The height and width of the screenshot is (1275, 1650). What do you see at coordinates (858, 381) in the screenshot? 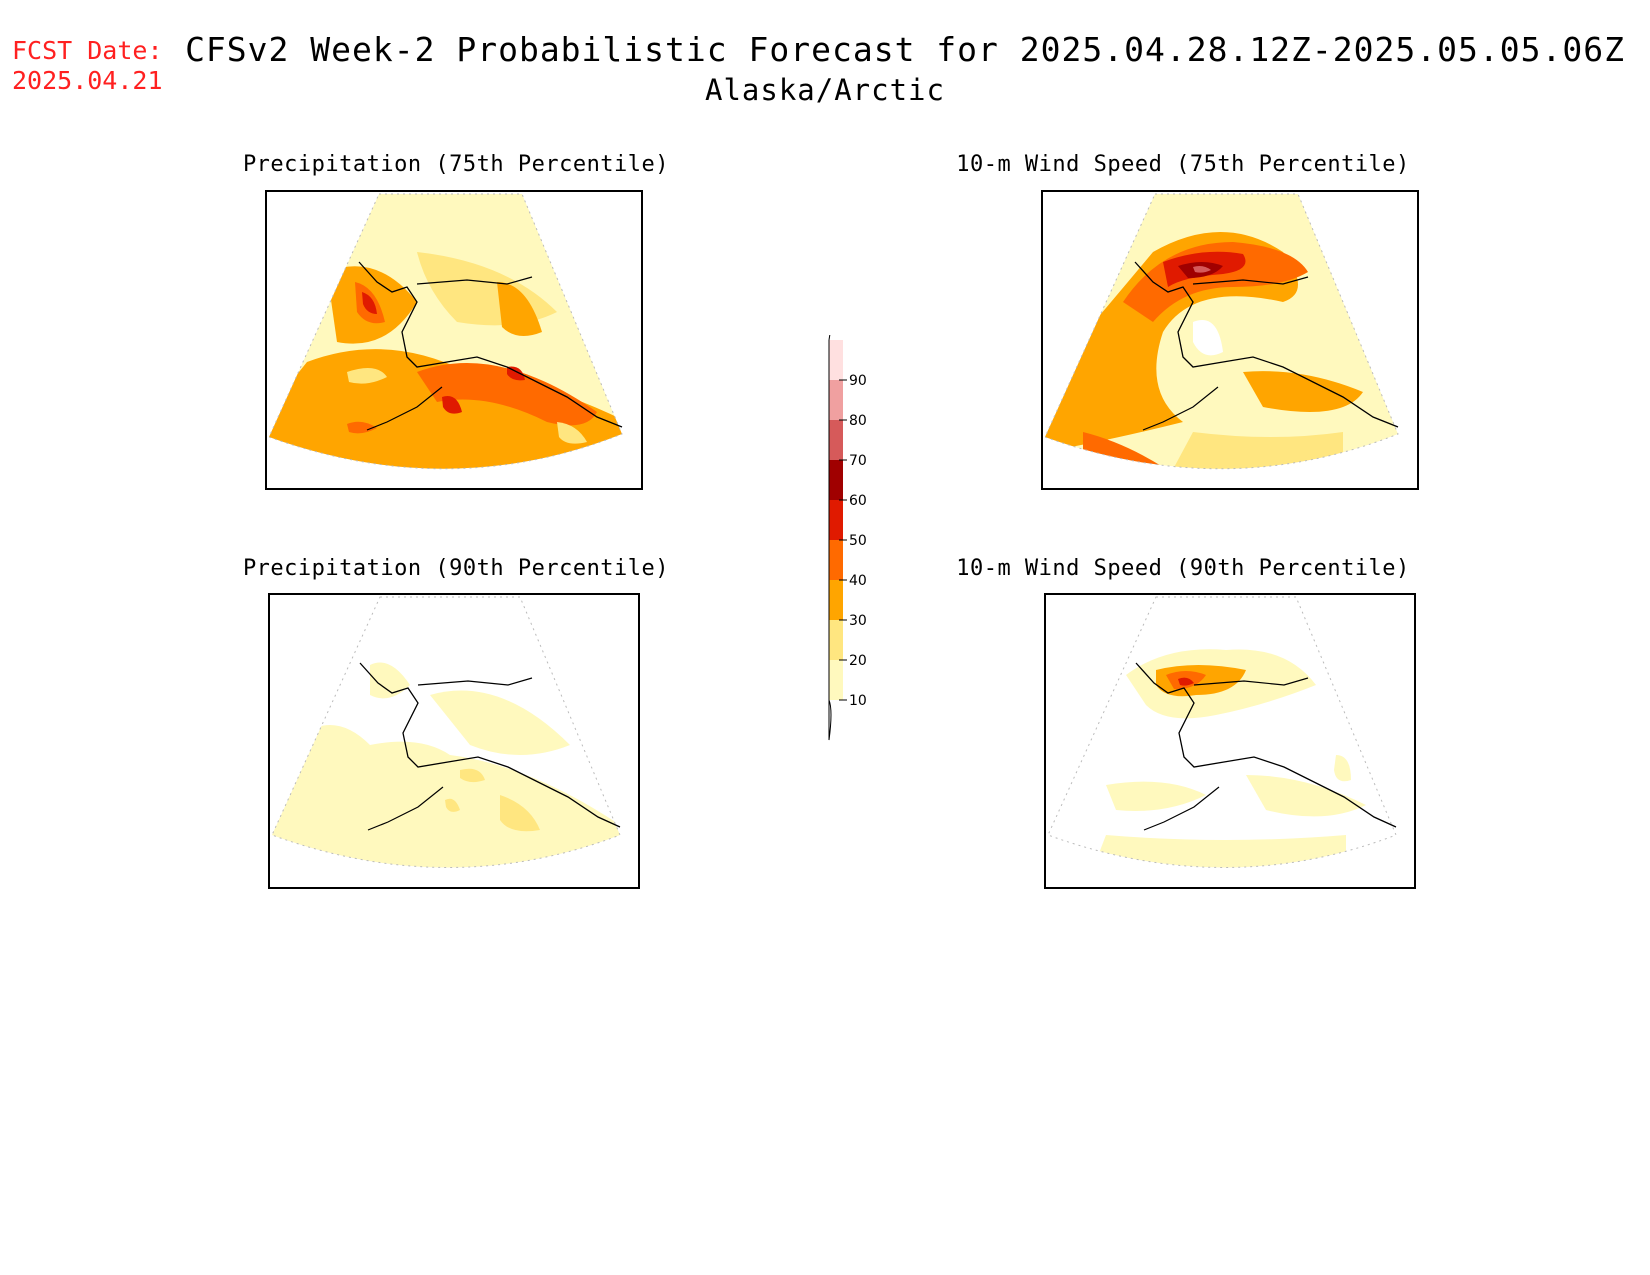
I see `colorbar-tick-label: 90` at bounding box center [858, 381].